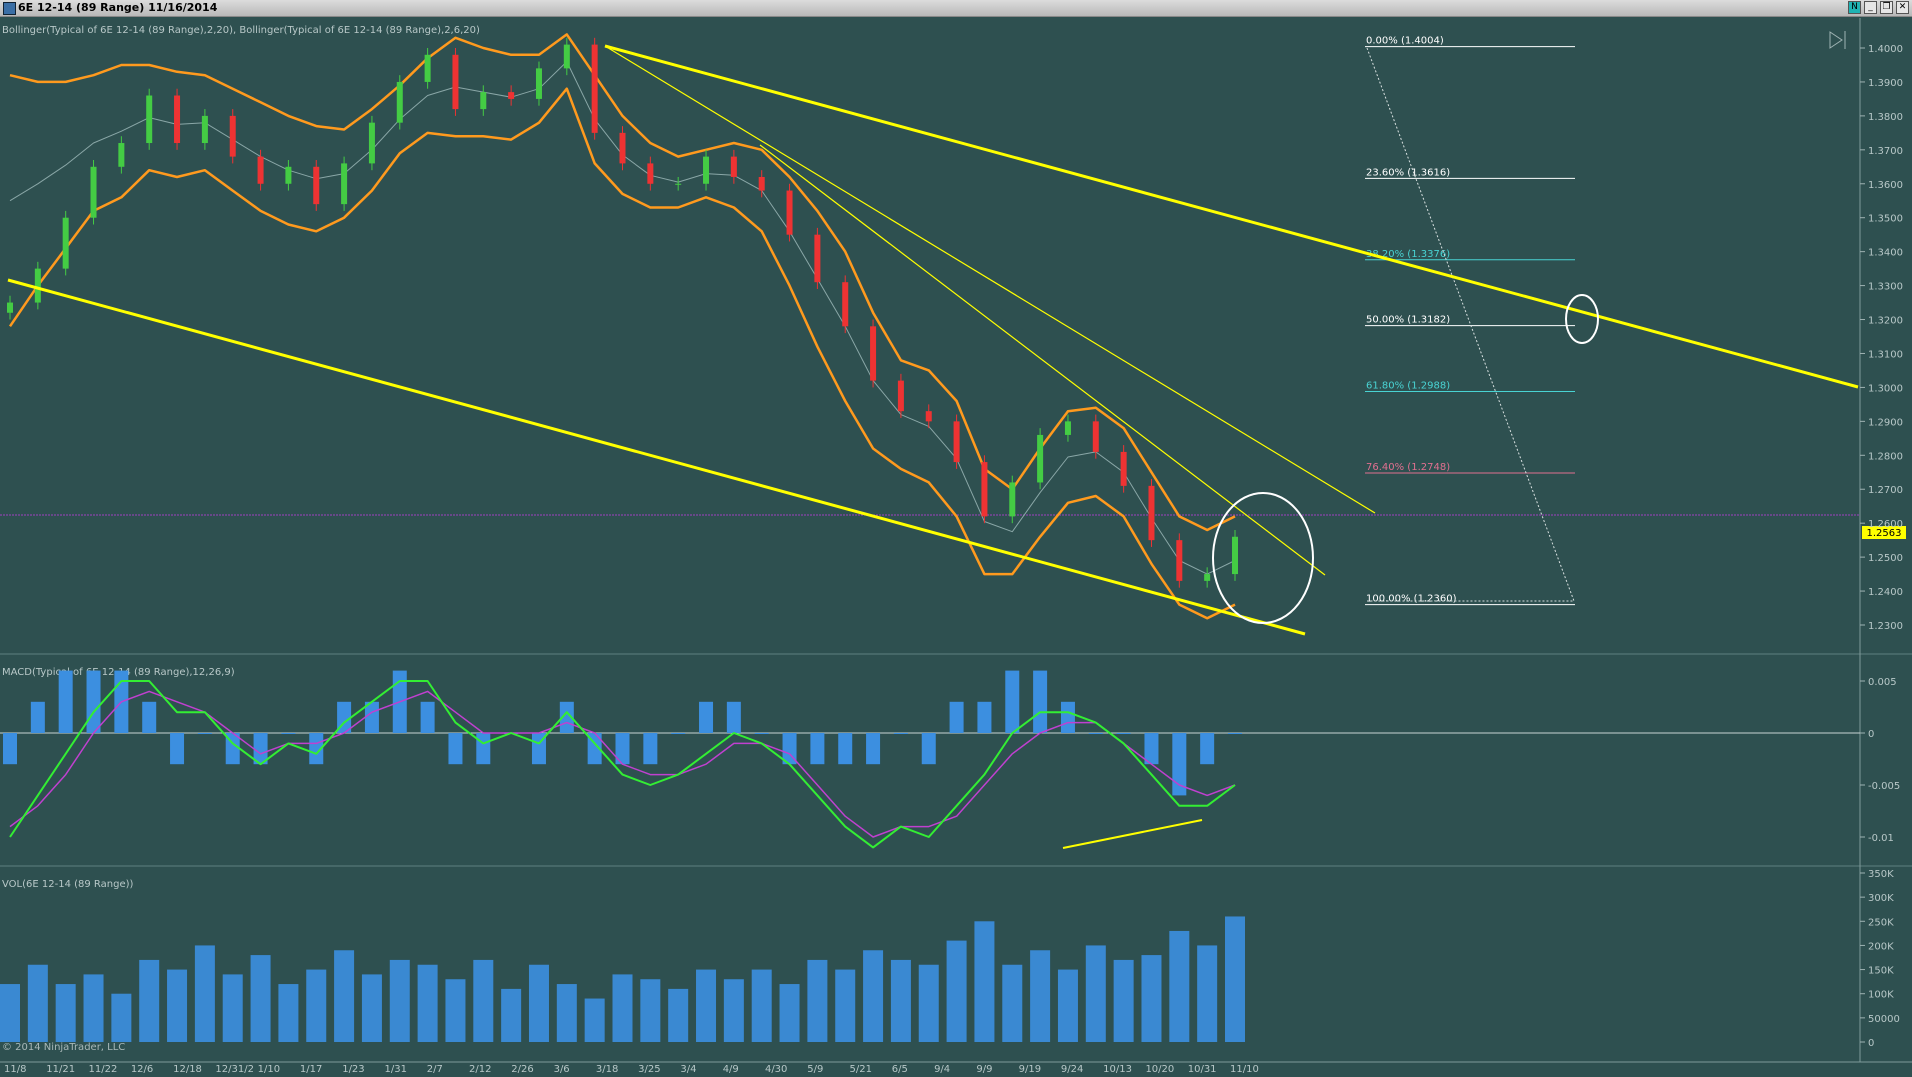  What do you see at coordinates (1885, 185) in the screenshot?
I see `price-tick-label: 1.3600` at bounding box center [1885, 185].